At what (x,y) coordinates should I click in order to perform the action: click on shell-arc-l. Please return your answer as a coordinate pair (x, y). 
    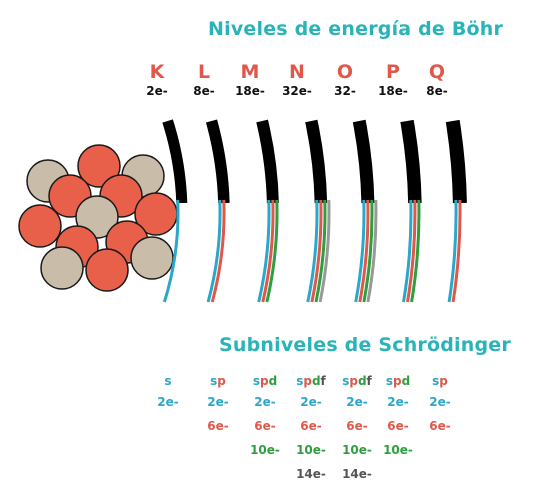
    Looking at the image, I should click on (217, 211).